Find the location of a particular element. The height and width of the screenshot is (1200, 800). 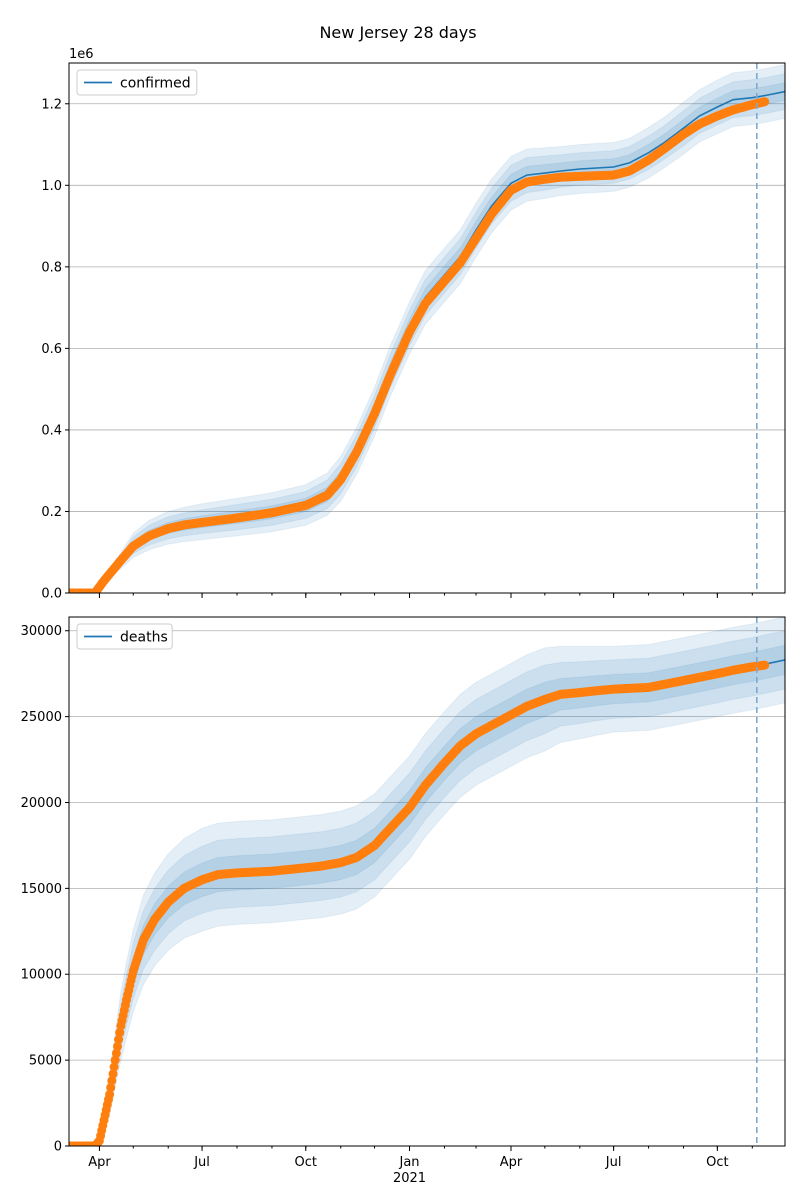

y-tick-label: 10000 is located at coordinates (41, 975).